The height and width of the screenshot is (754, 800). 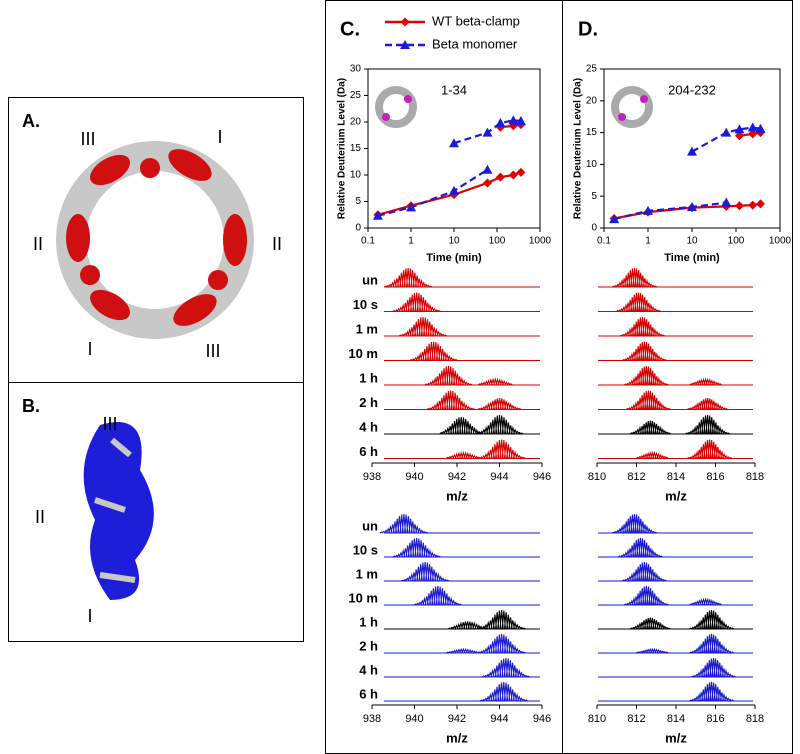 I want to click on series-line, so click(x=433, y=192).